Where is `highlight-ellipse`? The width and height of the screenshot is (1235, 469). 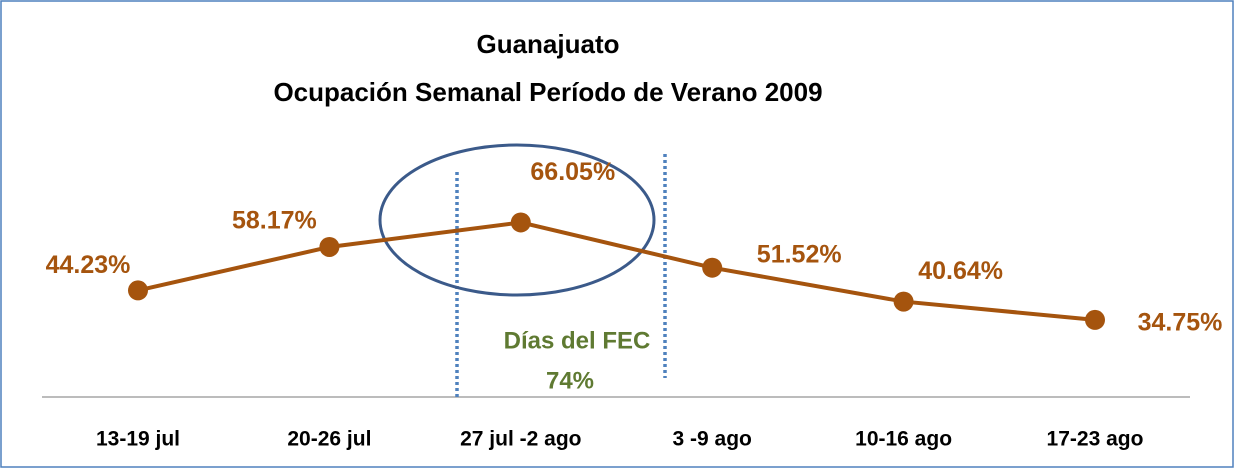
highlight-ellipse is located at coordinates (517, 220).